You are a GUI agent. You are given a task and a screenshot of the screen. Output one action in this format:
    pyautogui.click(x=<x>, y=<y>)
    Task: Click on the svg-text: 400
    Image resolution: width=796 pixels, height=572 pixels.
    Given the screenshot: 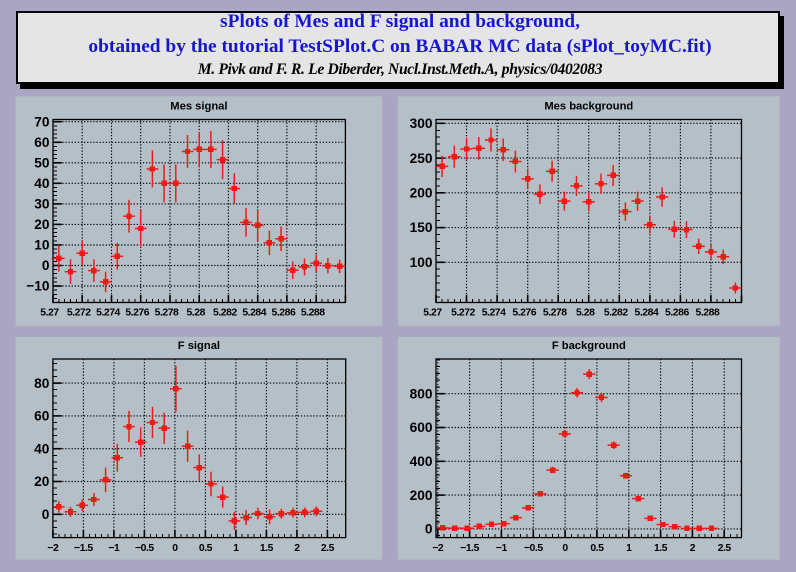 What is the action you would take?
    pyautogui.click(x=421, y=461)
    